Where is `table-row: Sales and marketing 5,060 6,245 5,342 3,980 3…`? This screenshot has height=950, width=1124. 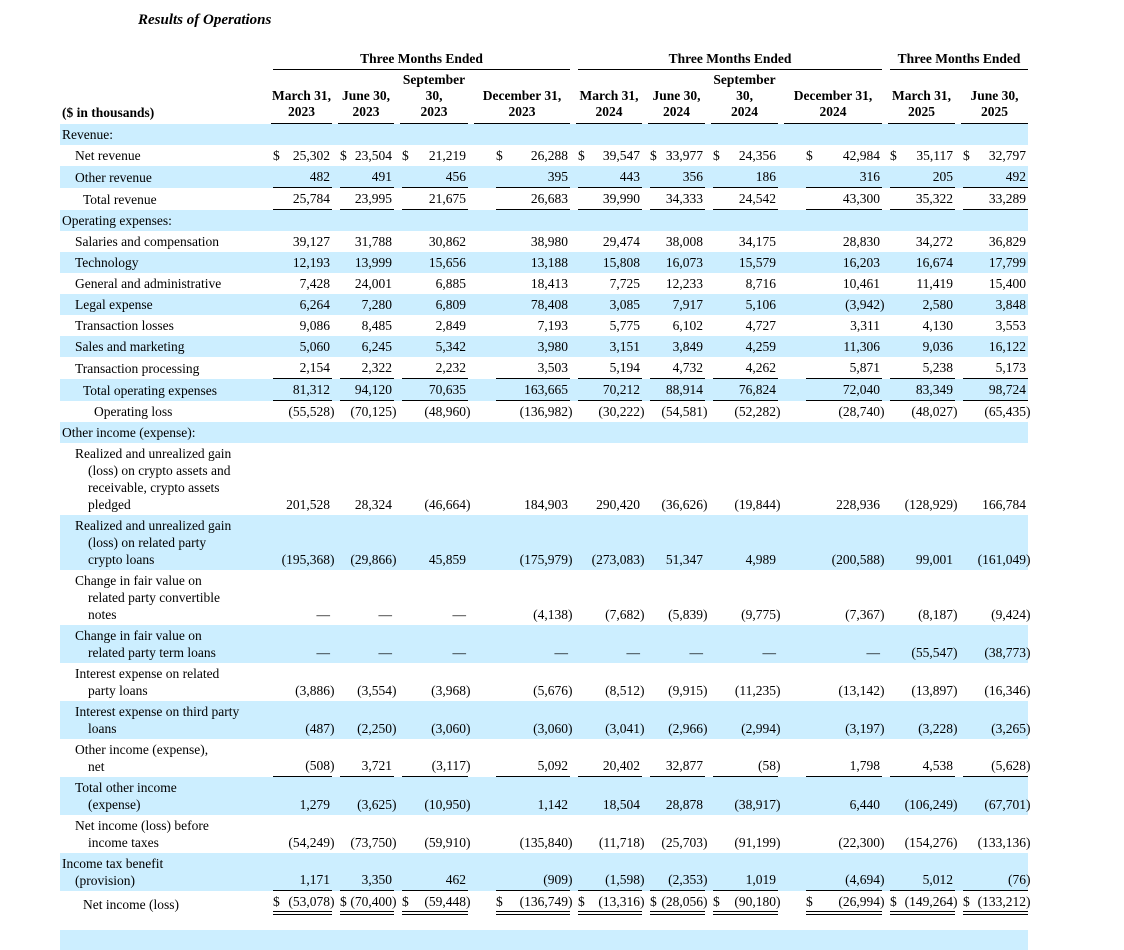
table-row: Sales and marketing 5,060 6,245 5,342 3,980 3… is located at coordinates (544, 346).